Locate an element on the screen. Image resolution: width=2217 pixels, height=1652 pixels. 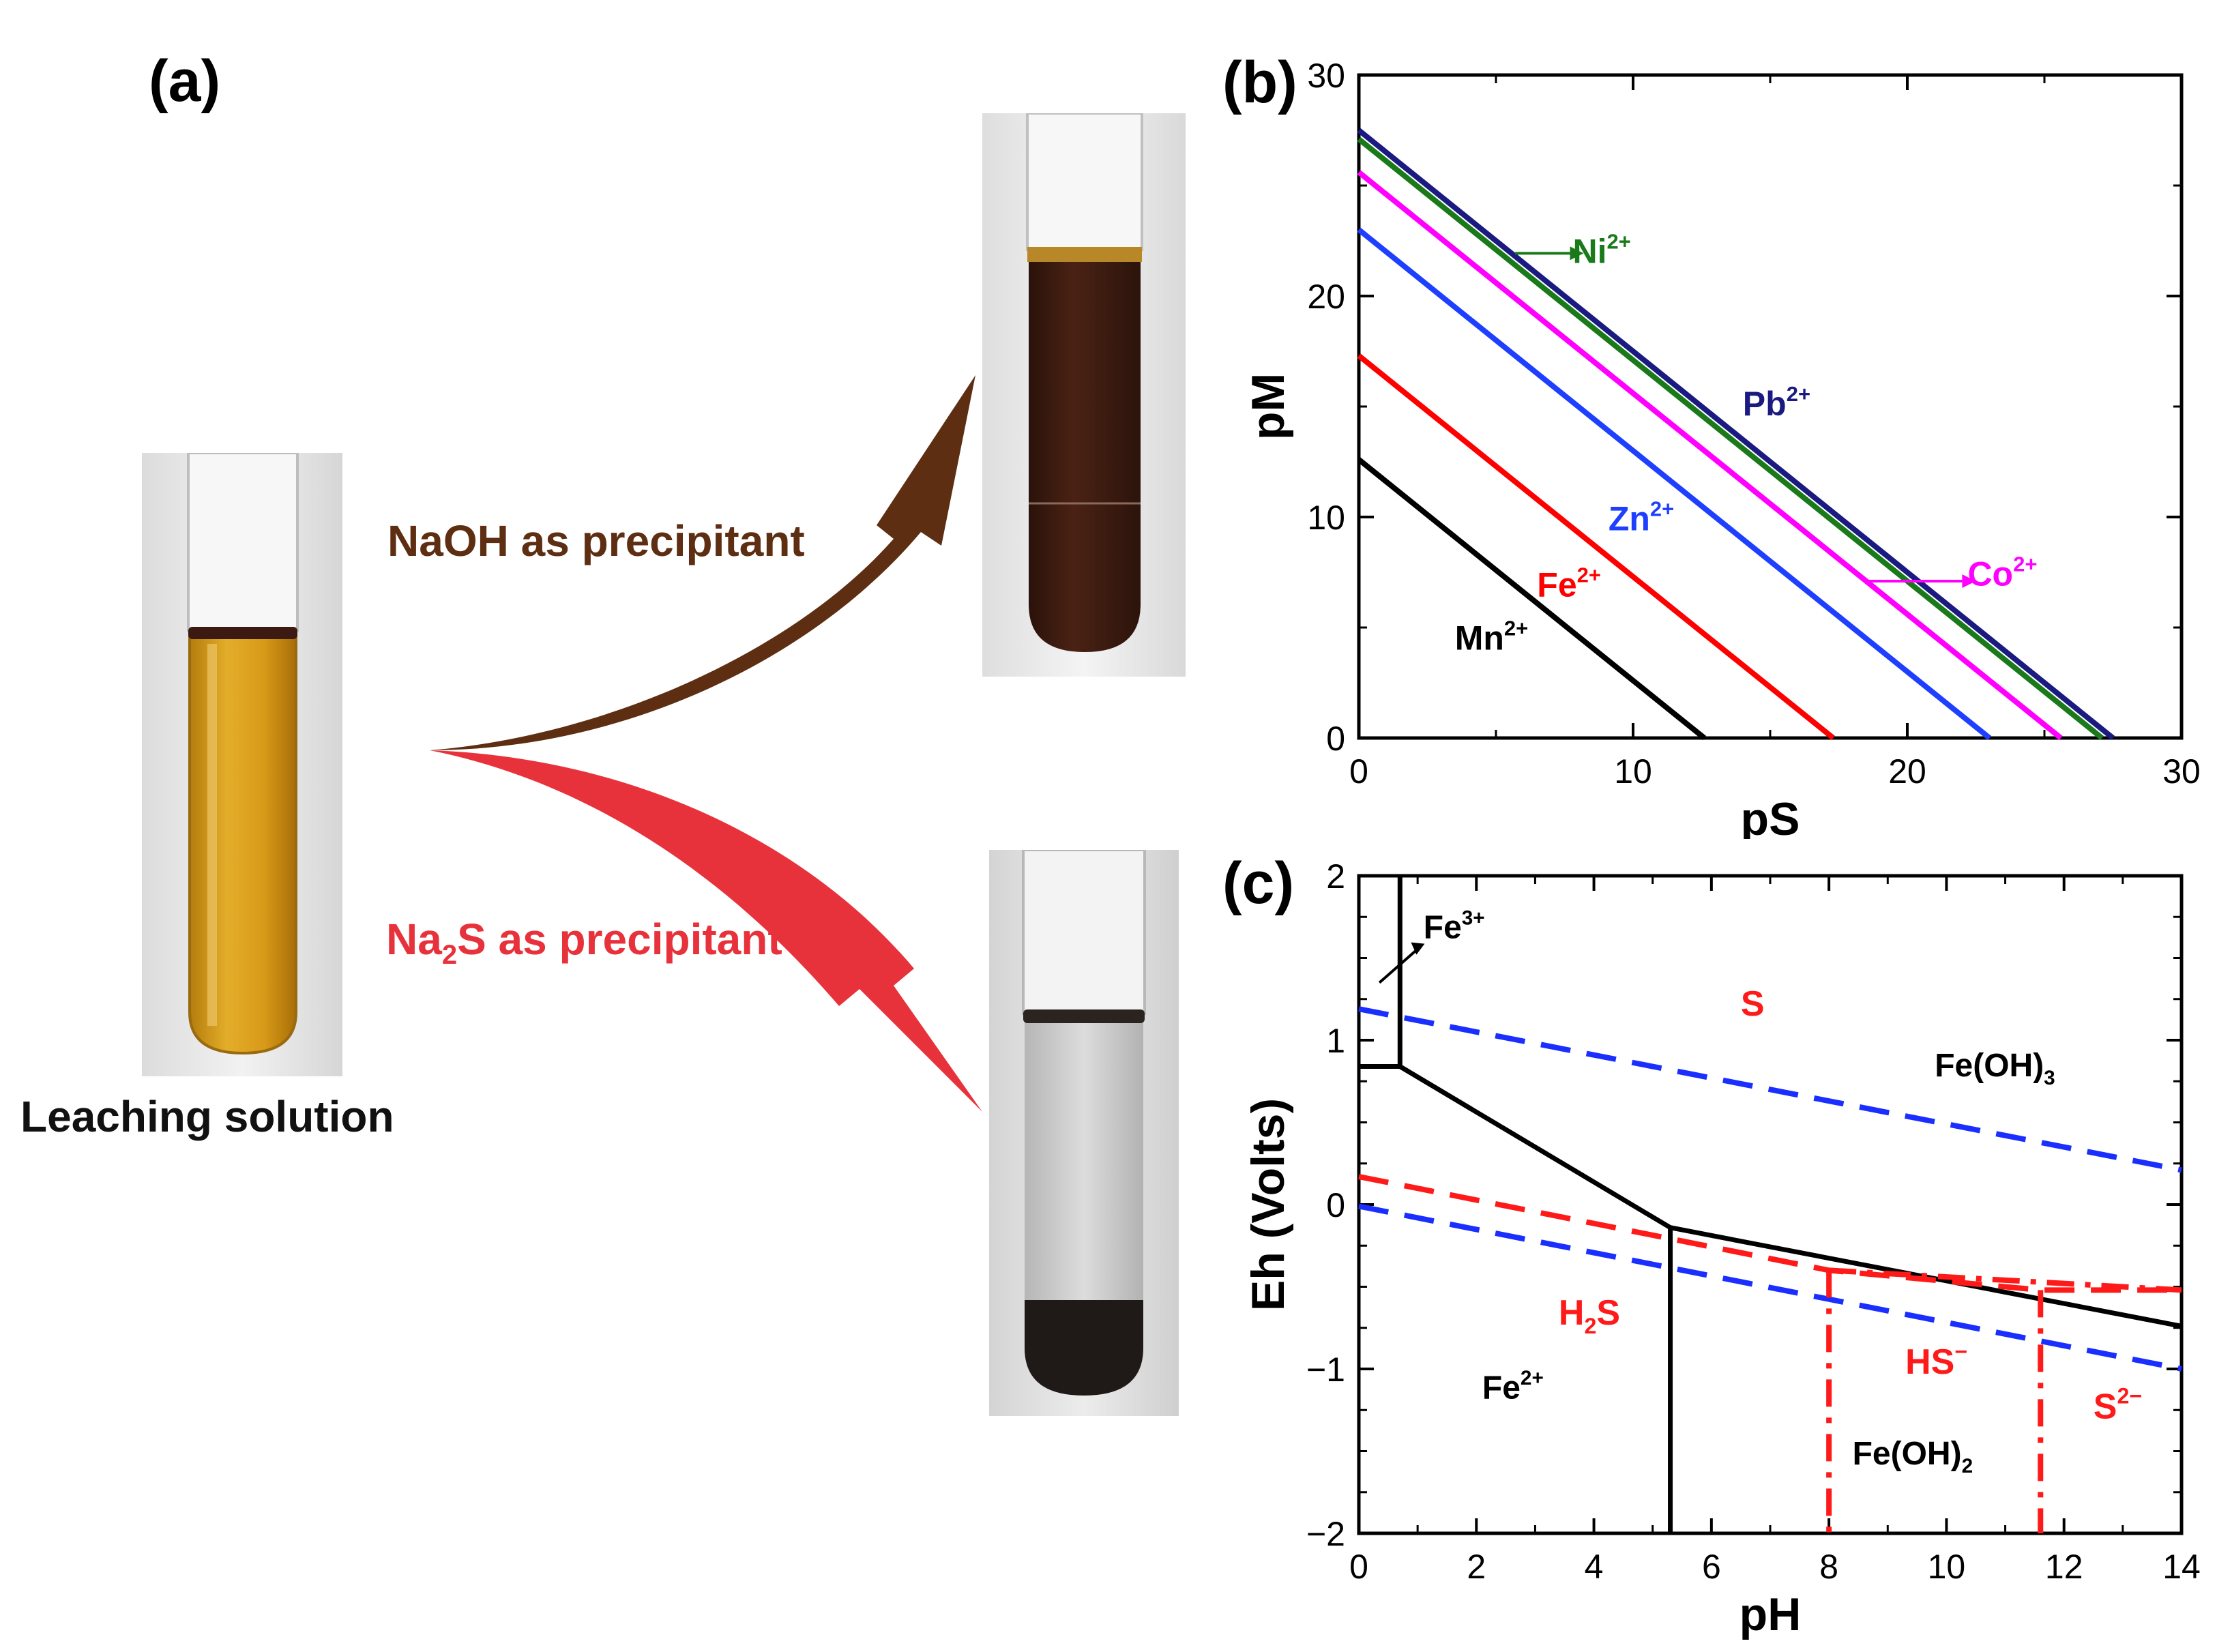
series-line-fe is located at coordinates (1596, 547).